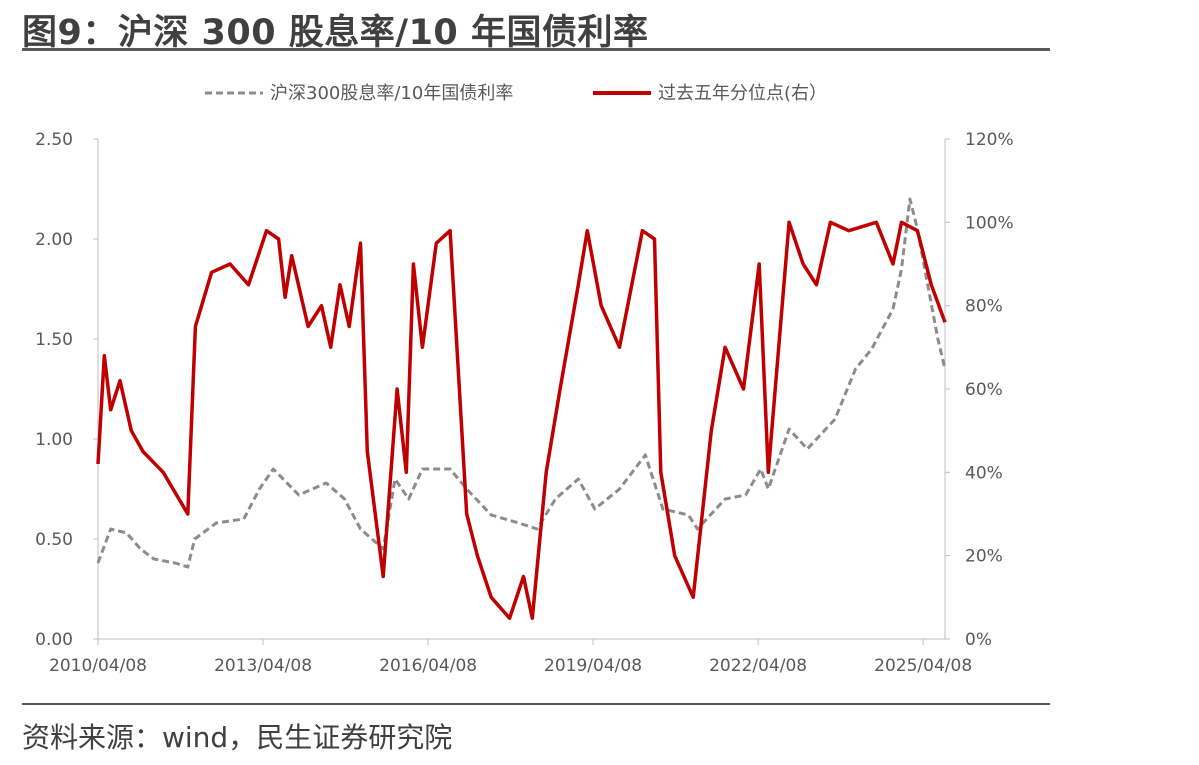 The height and width of the screenshot is (765, 1199). Describe the element at coordinates (758, 666) in the screenshot. I see `x-tick-label: 2022/04/08` at that location.